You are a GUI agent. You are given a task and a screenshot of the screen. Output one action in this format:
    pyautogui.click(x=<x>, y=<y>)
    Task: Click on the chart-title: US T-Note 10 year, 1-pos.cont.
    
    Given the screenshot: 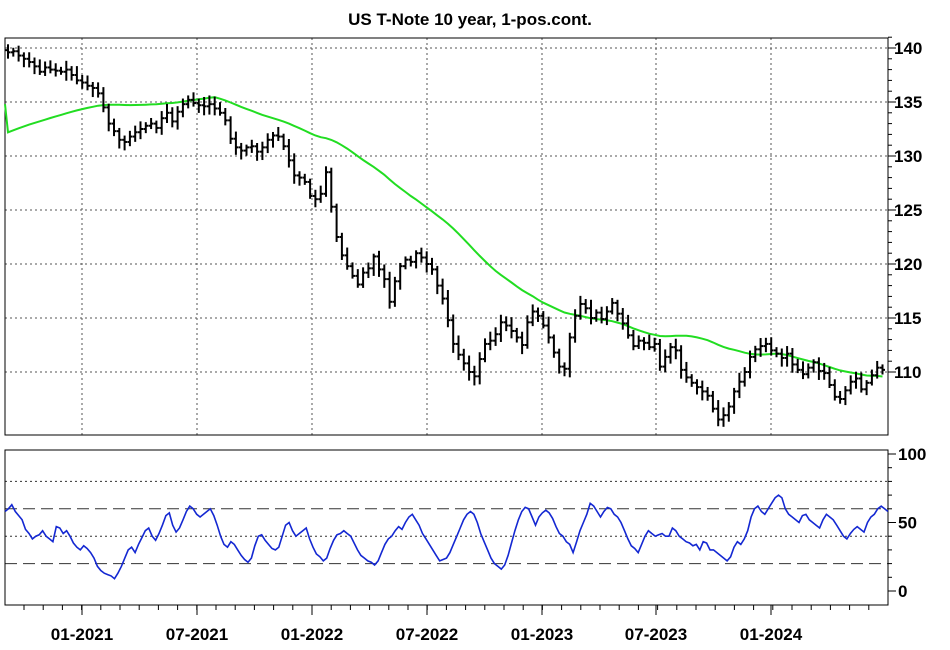 What is the action you would take?
    pyautogui.click(x=470, y=19)
    